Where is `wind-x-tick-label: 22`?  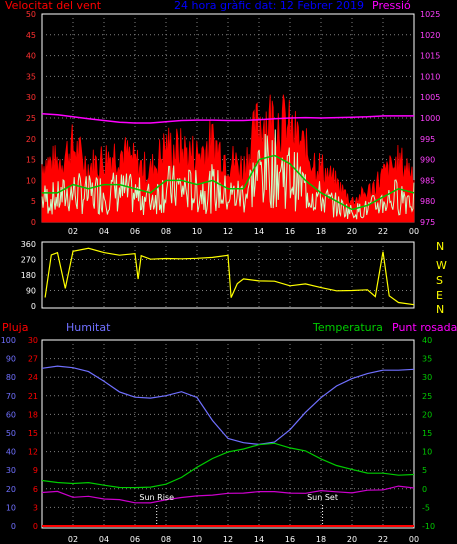
wind-x-tick-label: 22 is located at coordinates (383, 231).